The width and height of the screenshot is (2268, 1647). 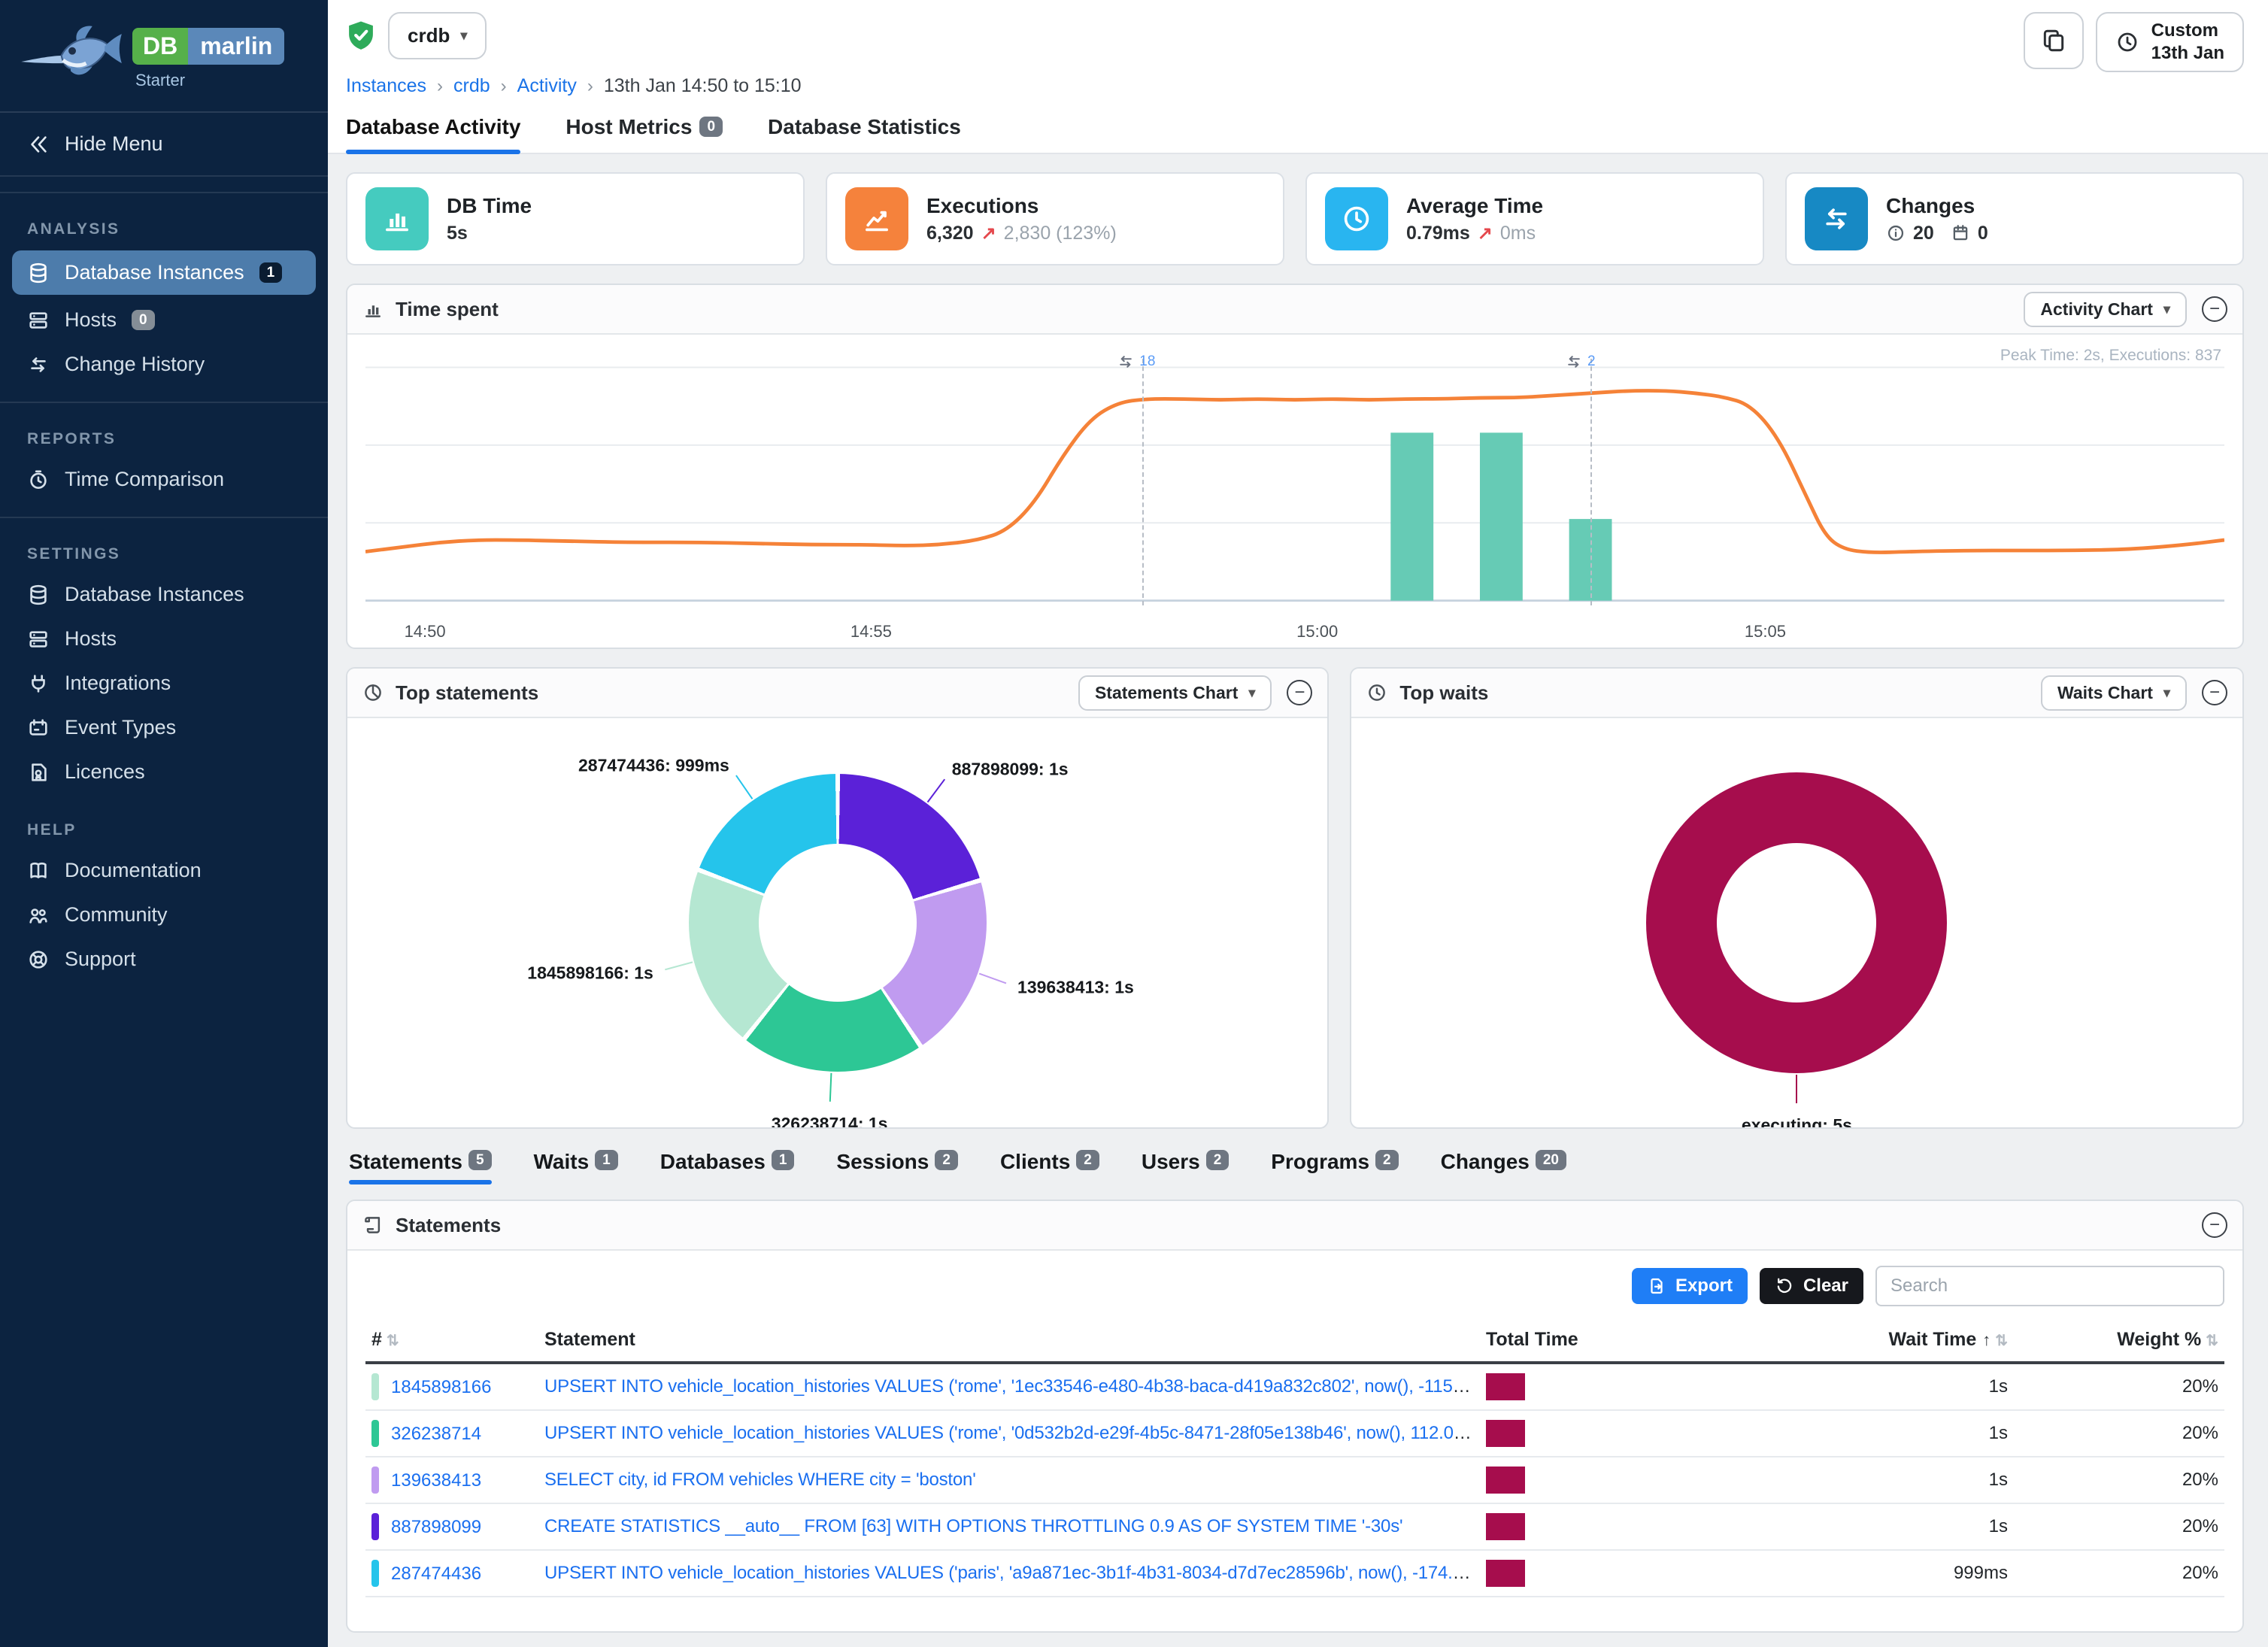 I want to click on sidebar-item-database-instances: Database Instances 1, so click(x=164, y=272).